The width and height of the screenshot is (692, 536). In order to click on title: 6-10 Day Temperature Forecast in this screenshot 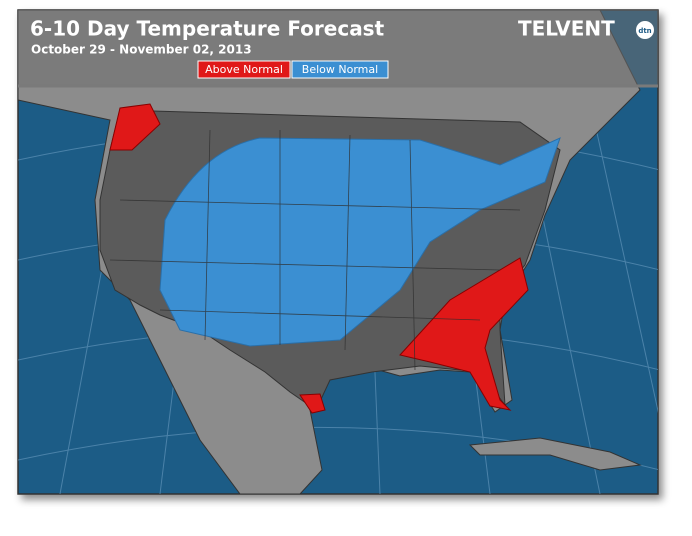, I will do `click(207, 29)`.